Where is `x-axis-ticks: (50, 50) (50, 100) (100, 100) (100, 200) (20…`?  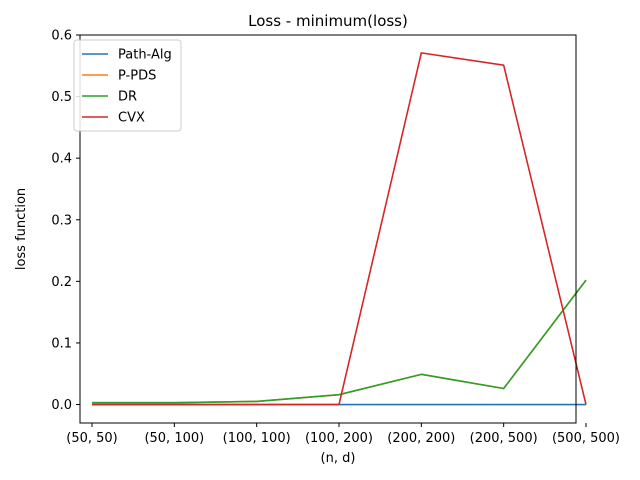 x-axis-ticks: (50, 50) (50, 100) (100, 100) (100, 200) (20… is located at coordinates (343, 434).